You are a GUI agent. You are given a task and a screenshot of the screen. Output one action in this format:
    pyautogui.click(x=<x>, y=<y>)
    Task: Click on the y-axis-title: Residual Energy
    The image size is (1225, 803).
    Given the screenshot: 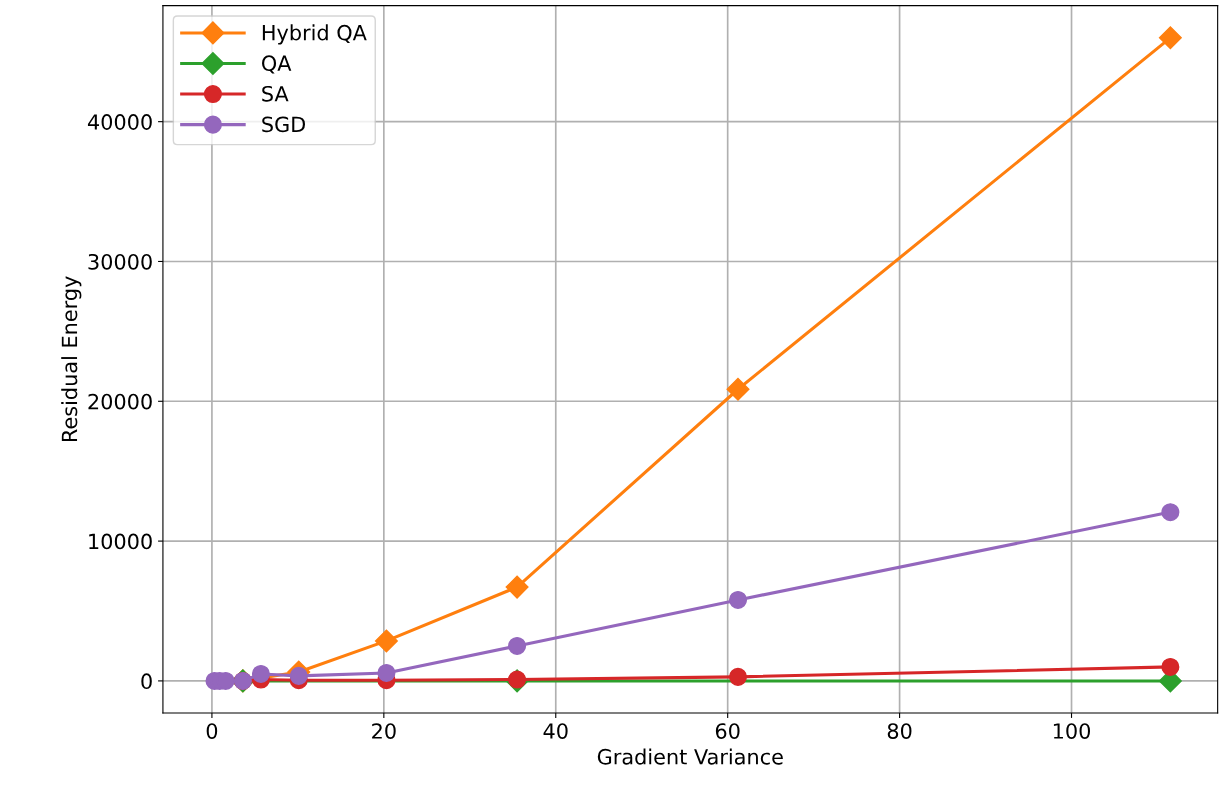 What is the action you would take?
    pyautogui.click(x=71, y=359)
    